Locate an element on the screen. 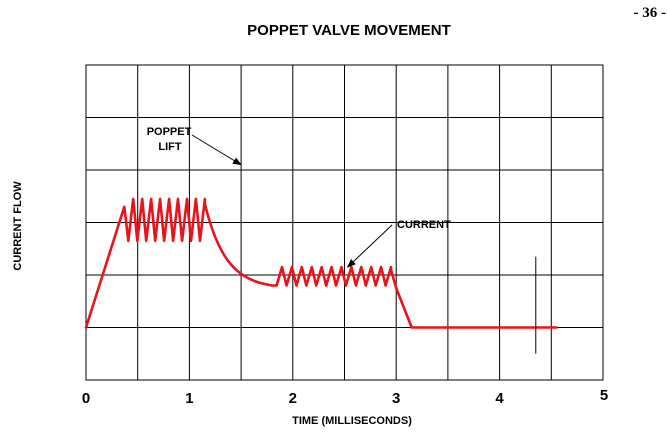 Image resolution: width=667 pixels, height=433 pixels. x-tick-label: 3 is located at coordinates (396, 398).